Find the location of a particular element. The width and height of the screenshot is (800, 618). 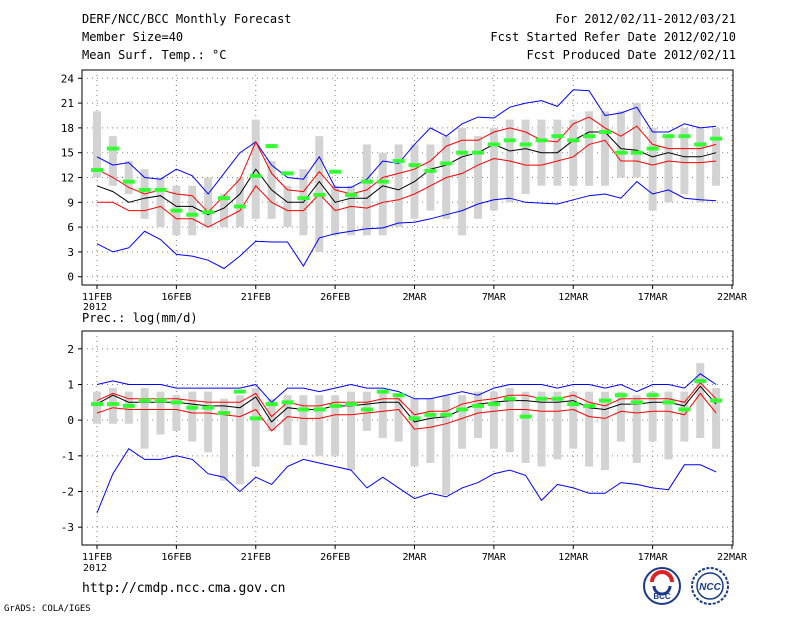

variable-temp-label: Mean Surf. Temp.: °C is located at coordinates (154, 55).